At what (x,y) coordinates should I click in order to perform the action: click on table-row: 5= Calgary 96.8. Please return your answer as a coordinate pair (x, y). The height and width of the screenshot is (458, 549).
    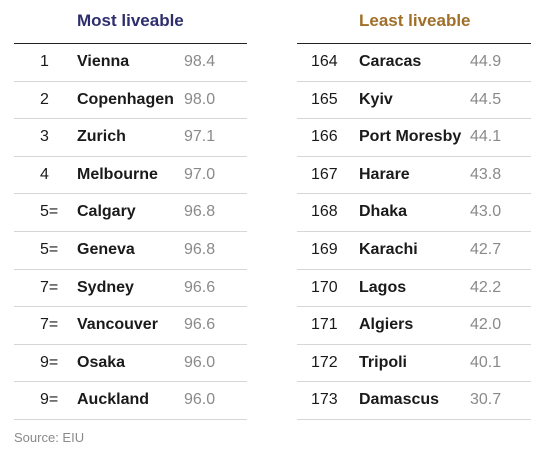
    Looking at the image, I should click on (130, 213).